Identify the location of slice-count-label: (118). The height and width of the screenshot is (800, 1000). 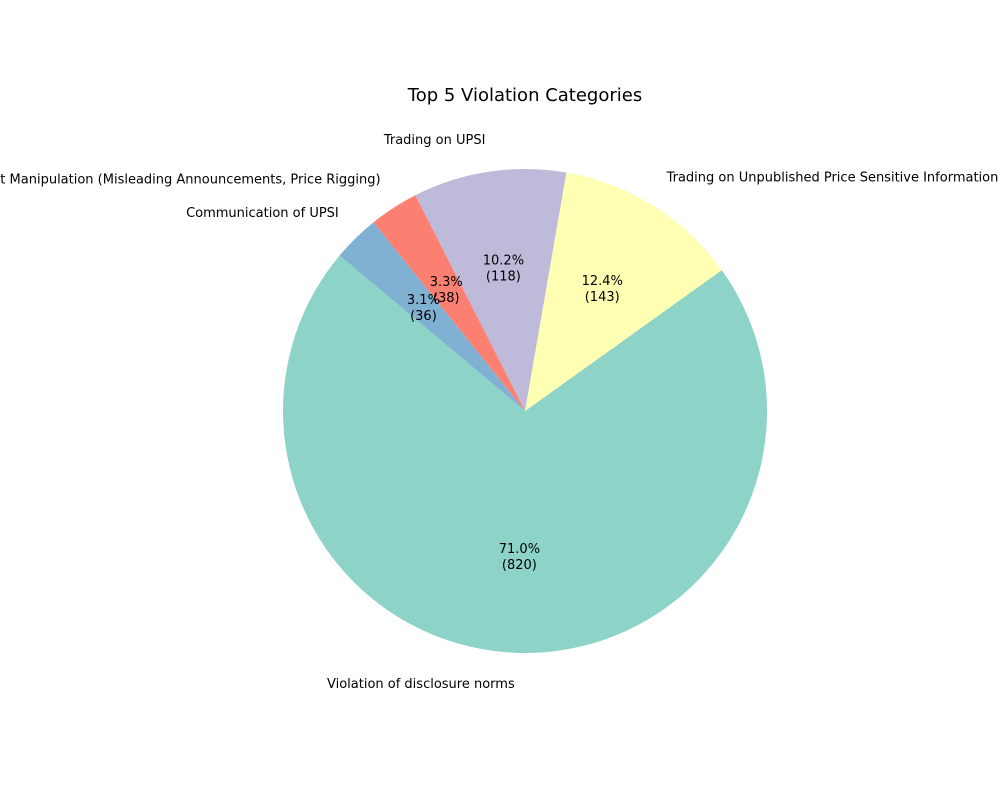
(503, 276).